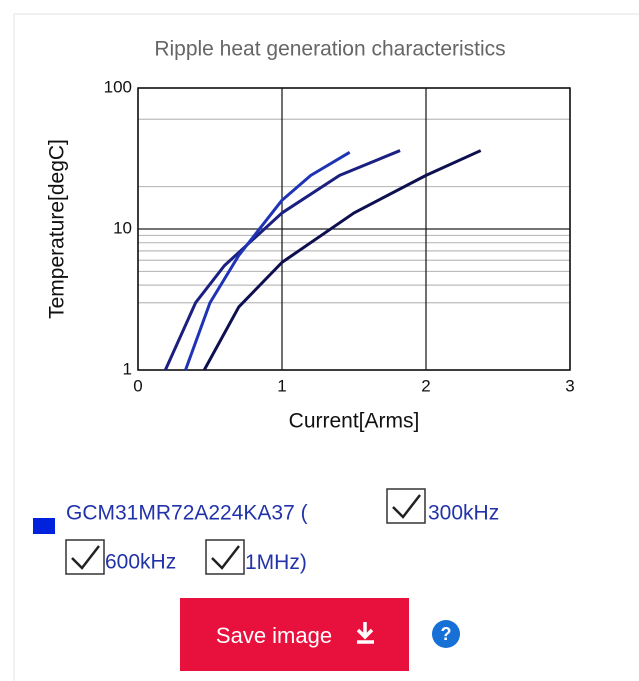  What do you see at coordinates (281, 385) in the screenshot?
I see `x-tick-label: 1` at bounding box center [281, 385].